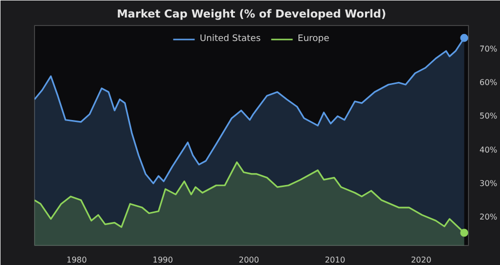 The width and height of the screenshot is (500, 265). What do you see at coordinates (489, 116) in the screenshot?
I see `y-tick-label: 50%` at bounding box center [489, 116].